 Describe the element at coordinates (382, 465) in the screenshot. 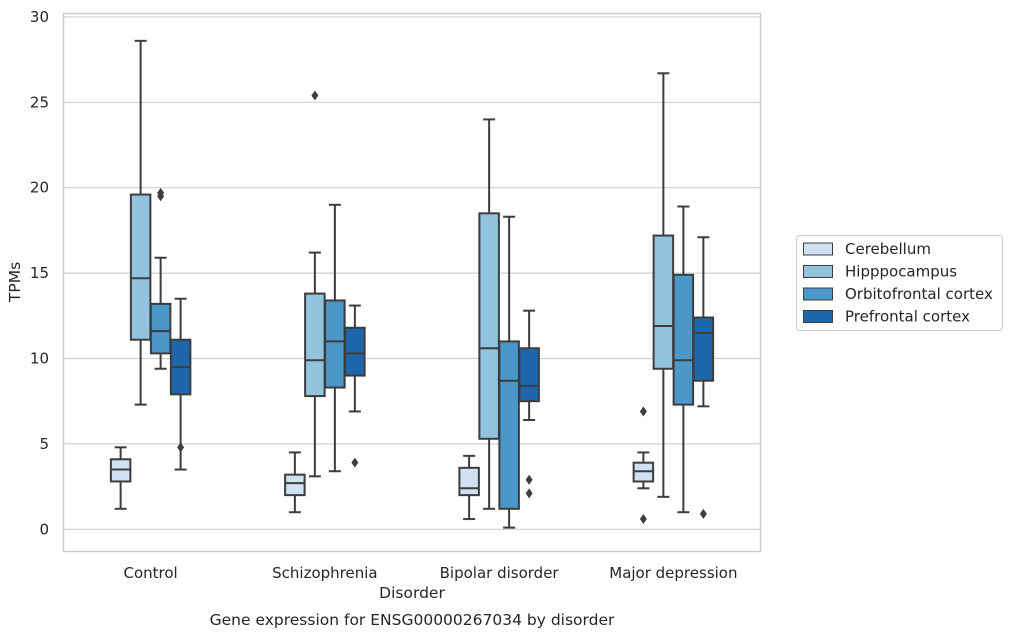

I see `series-group` at that location.